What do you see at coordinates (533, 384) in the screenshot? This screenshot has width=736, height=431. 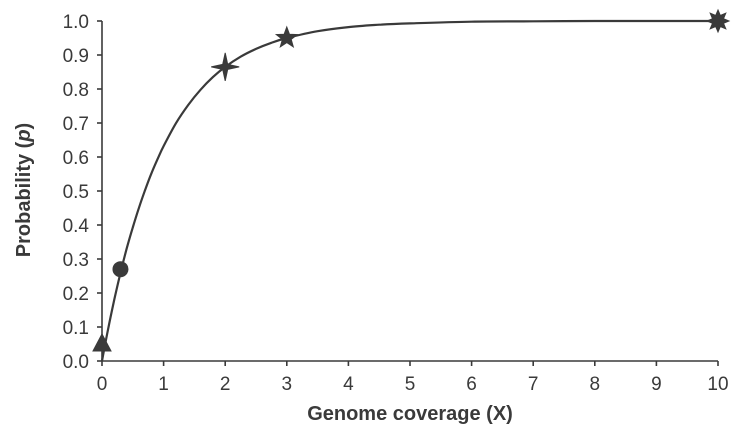 I see `x-tick-label: 7` at bounding box center [533, 384].